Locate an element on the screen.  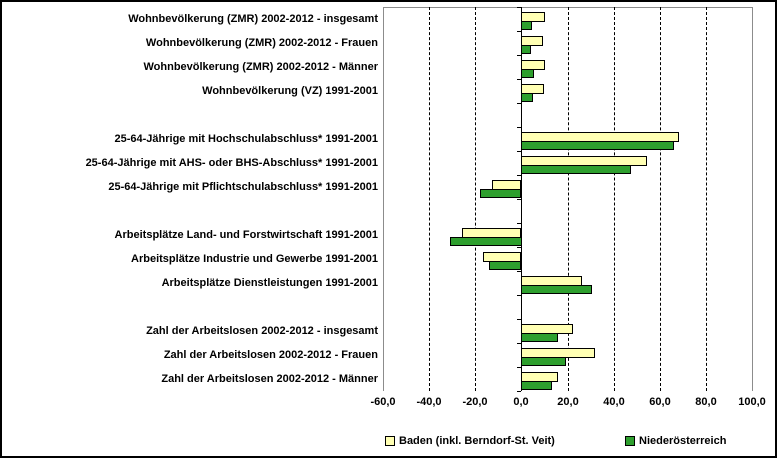
x-tick-label: 100,0 is located at coordinates (752, 402).